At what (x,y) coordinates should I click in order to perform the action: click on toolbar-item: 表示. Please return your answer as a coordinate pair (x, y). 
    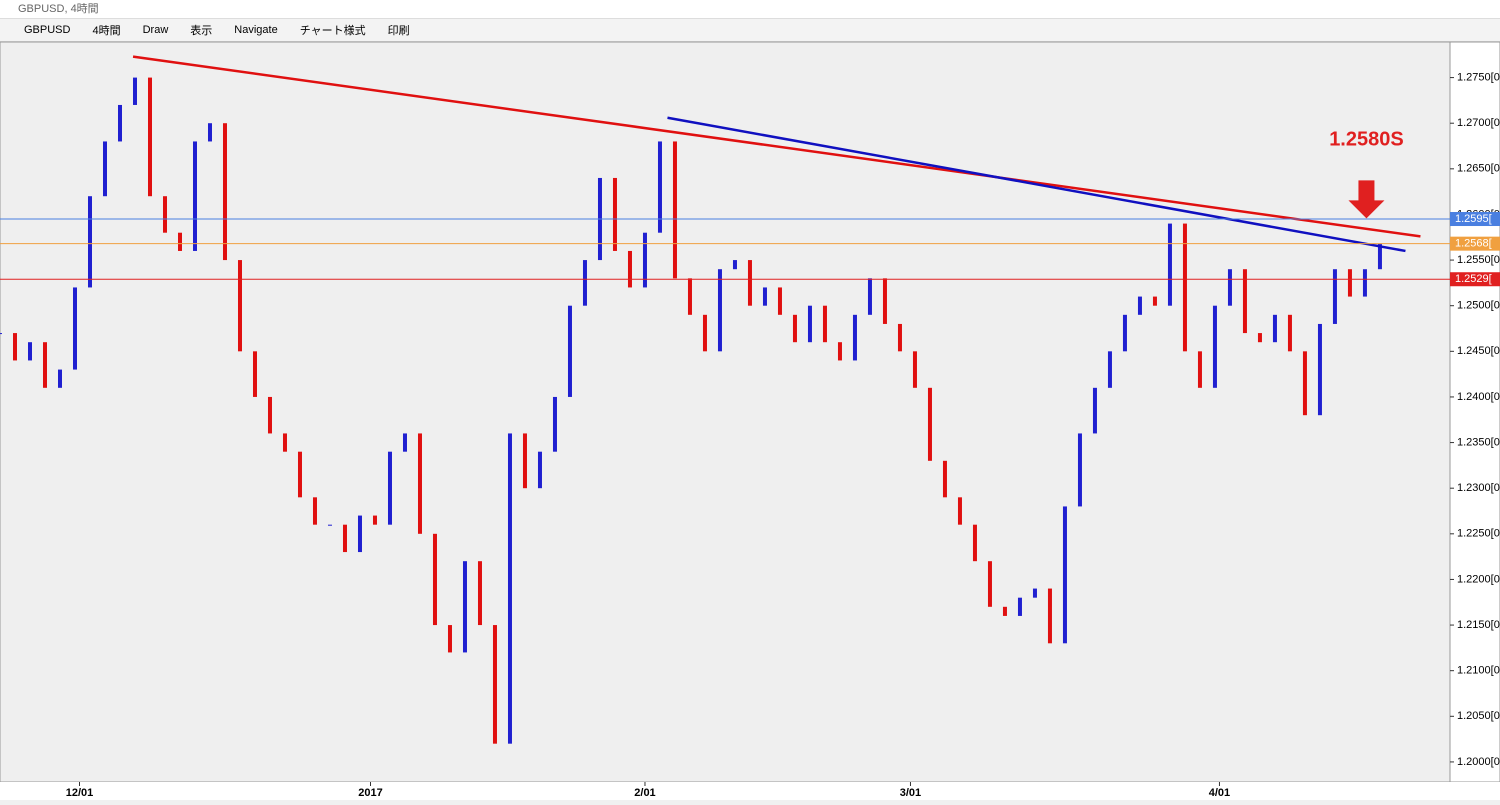
    Looking at the image, I should click on (201, 31).